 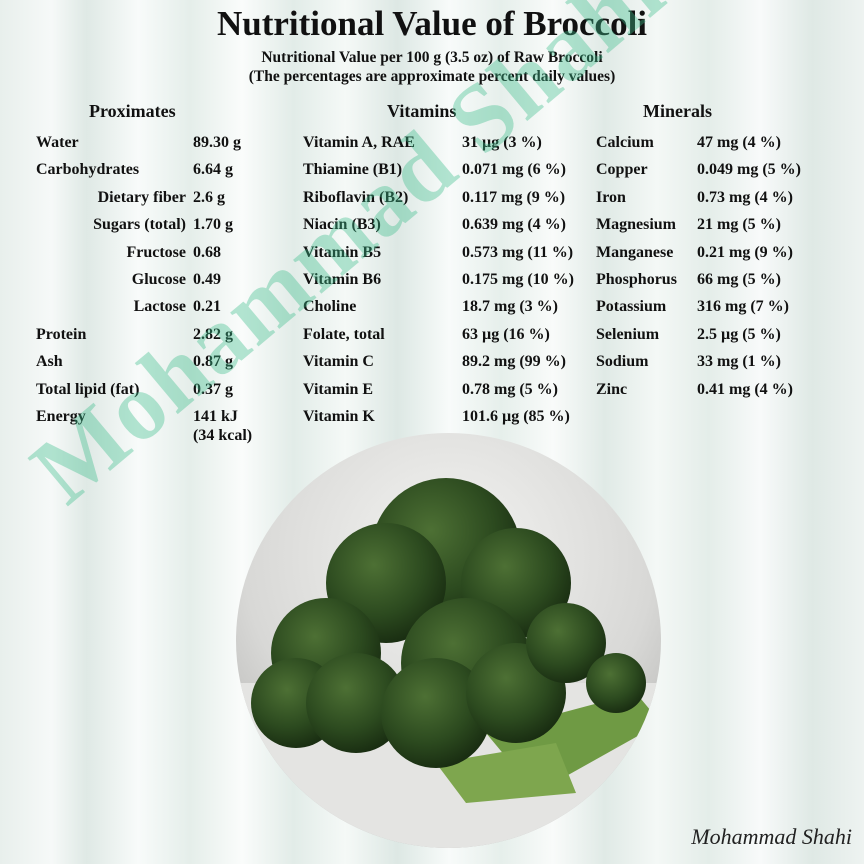 What do you see at coordinates (342, 252) in the screenshot?
I see `vitamin-label: Vitamin B5` at bounding box center [342, 252].